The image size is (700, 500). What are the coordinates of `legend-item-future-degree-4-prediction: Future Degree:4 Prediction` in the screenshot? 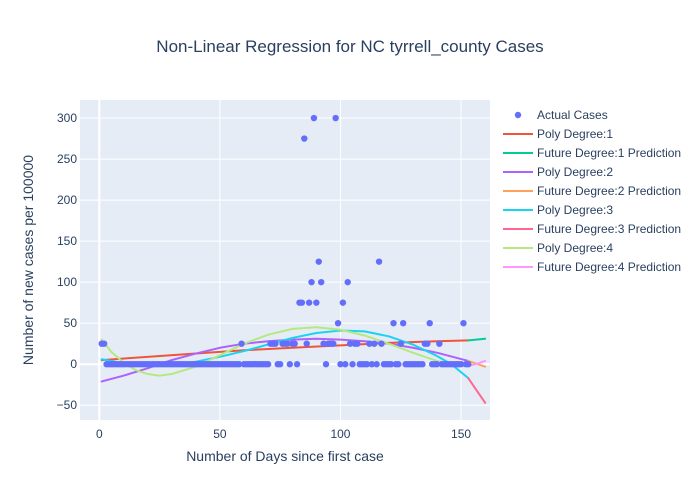 It's located at (592, 267).